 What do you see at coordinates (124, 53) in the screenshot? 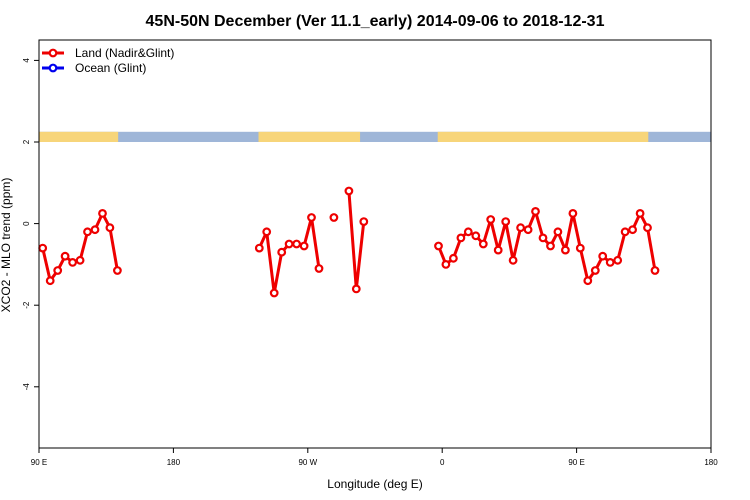
I see `legend-entry: Land (Nadir&Glint)` at bounding box center [124, 53].